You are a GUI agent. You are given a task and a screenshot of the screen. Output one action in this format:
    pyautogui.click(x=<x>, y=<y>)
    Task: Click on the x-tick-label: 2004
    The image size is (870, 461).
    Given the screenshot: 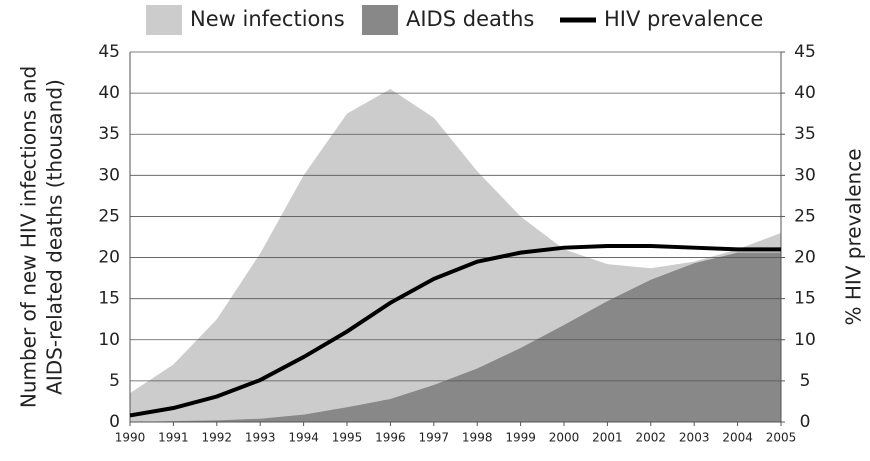 What is the action you would take?
    pyautogui.click(x=737, y=438)
    